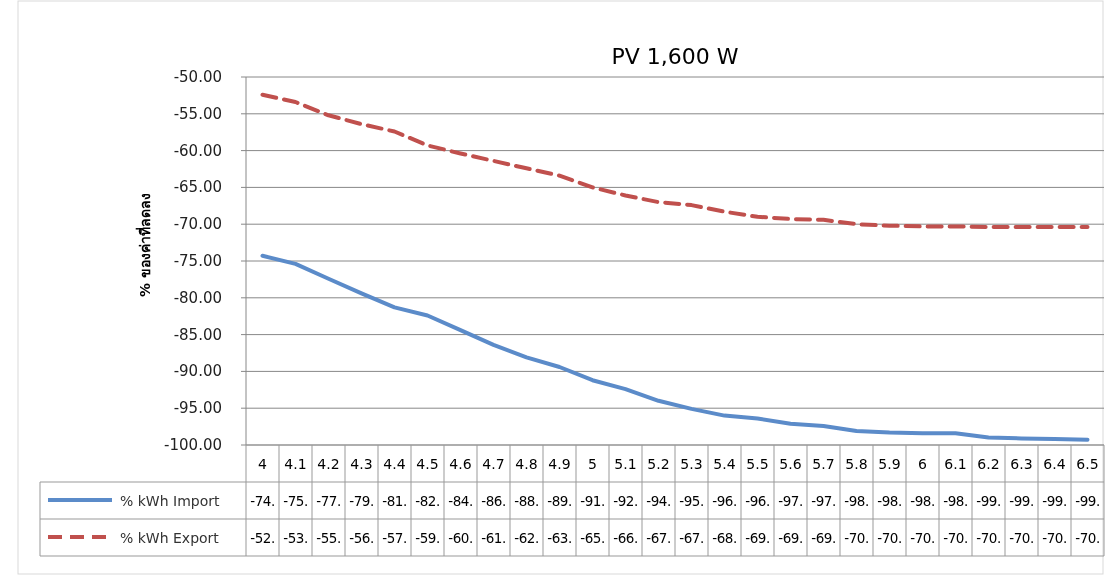  I want to click on x-tick-label: 6.2, so click(988, 464).